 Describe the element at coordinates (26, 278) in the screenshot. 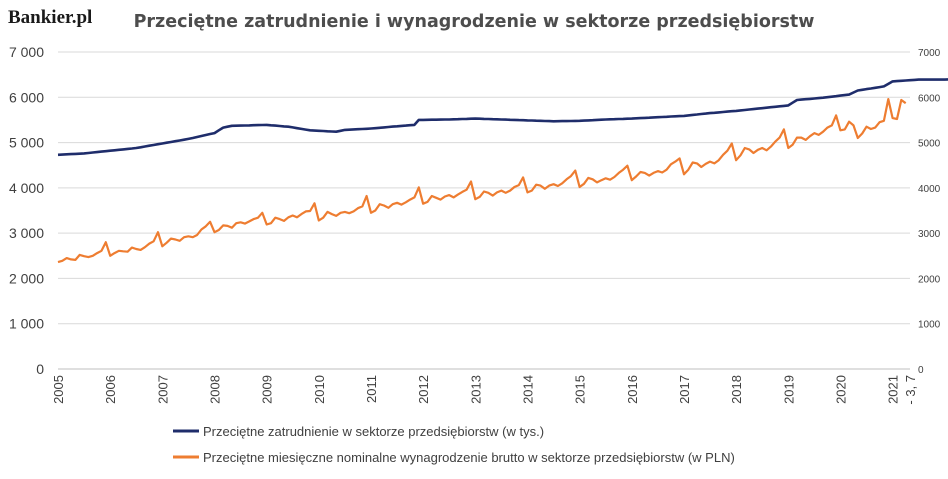

I see `y-left-tick-label: 2 000` at that location.